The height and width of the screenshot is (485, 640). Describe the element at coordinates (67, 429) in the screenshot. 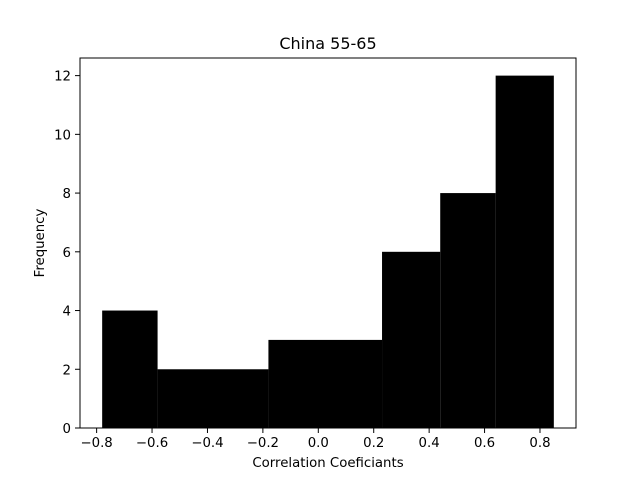

I see `y-tick-label: 0` at that location.